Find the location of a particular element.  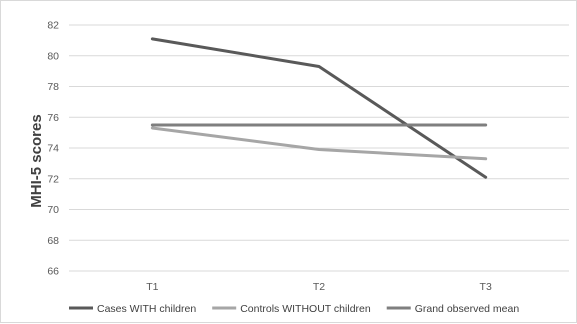

legend-label-1: Cases WITH children is located at coordinates (146, 309).